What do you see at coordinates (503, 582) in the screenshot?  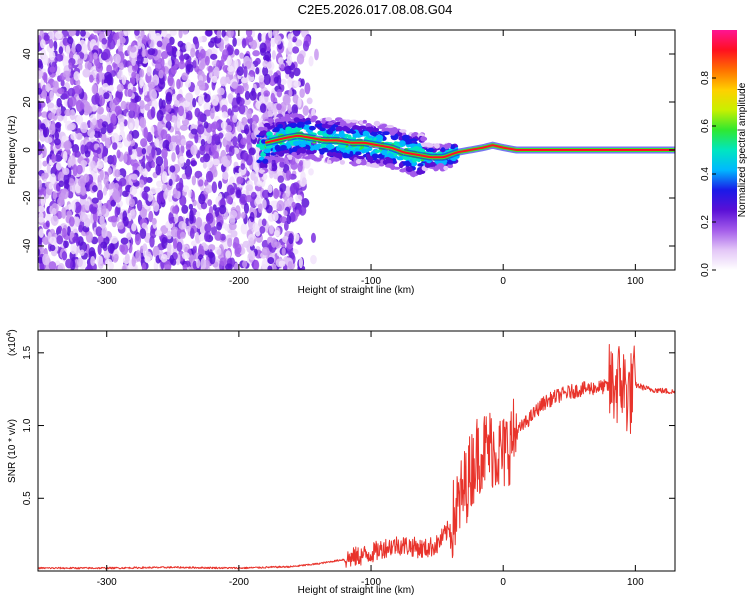 I see `bottom-x-tick-label: 0` at bounding box center [503, 582].